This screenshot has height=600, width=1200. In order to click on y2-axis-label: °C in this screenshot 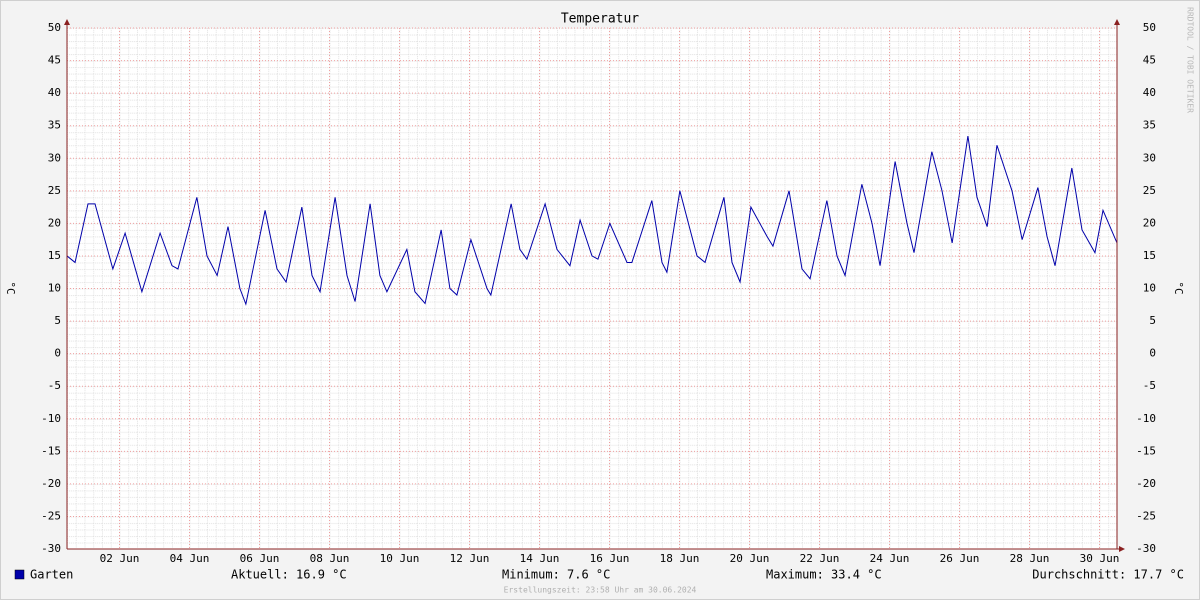, I will do `click(1178, 287)`.